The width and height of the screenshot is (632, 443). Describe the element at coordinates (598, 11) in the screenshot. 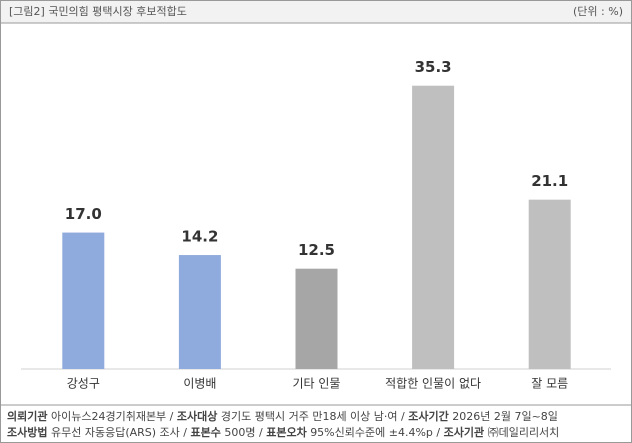

I see `unit-label: (단위 : %)` at that location.